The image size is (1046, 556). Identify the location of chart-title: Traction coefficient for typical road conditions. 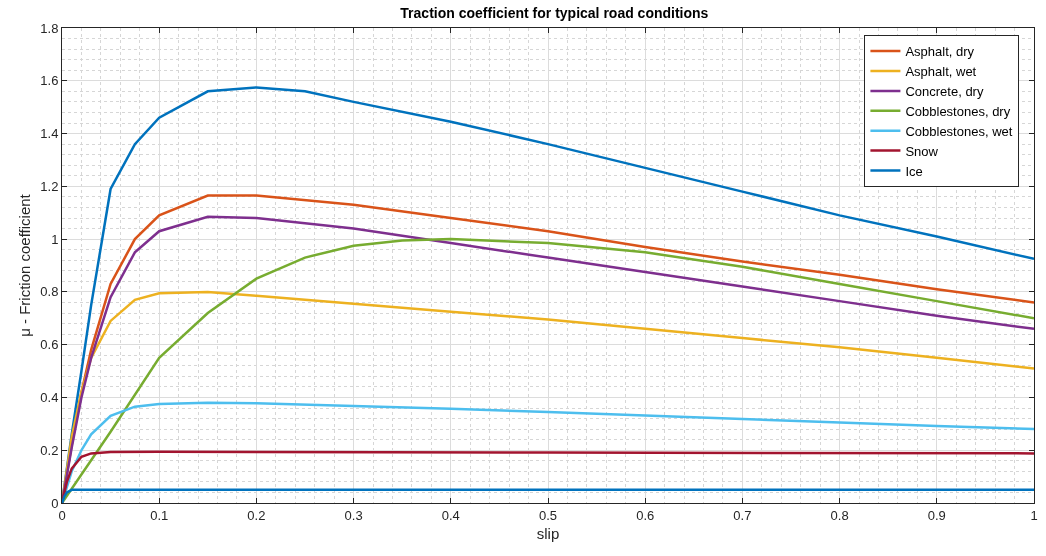
(554, 13).